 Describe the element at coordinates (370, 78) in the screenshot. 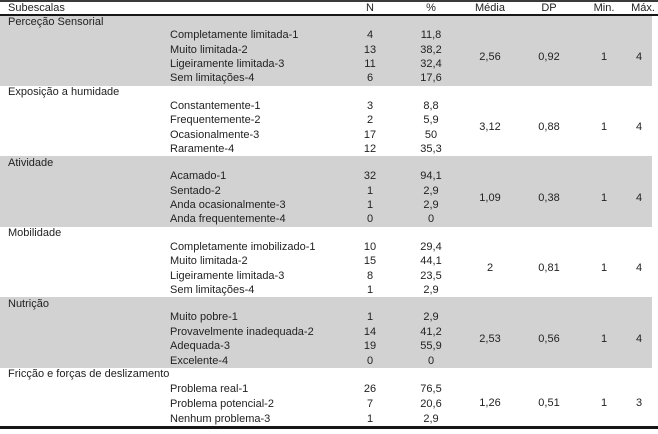

I see `item-n-value: 6` at that location.